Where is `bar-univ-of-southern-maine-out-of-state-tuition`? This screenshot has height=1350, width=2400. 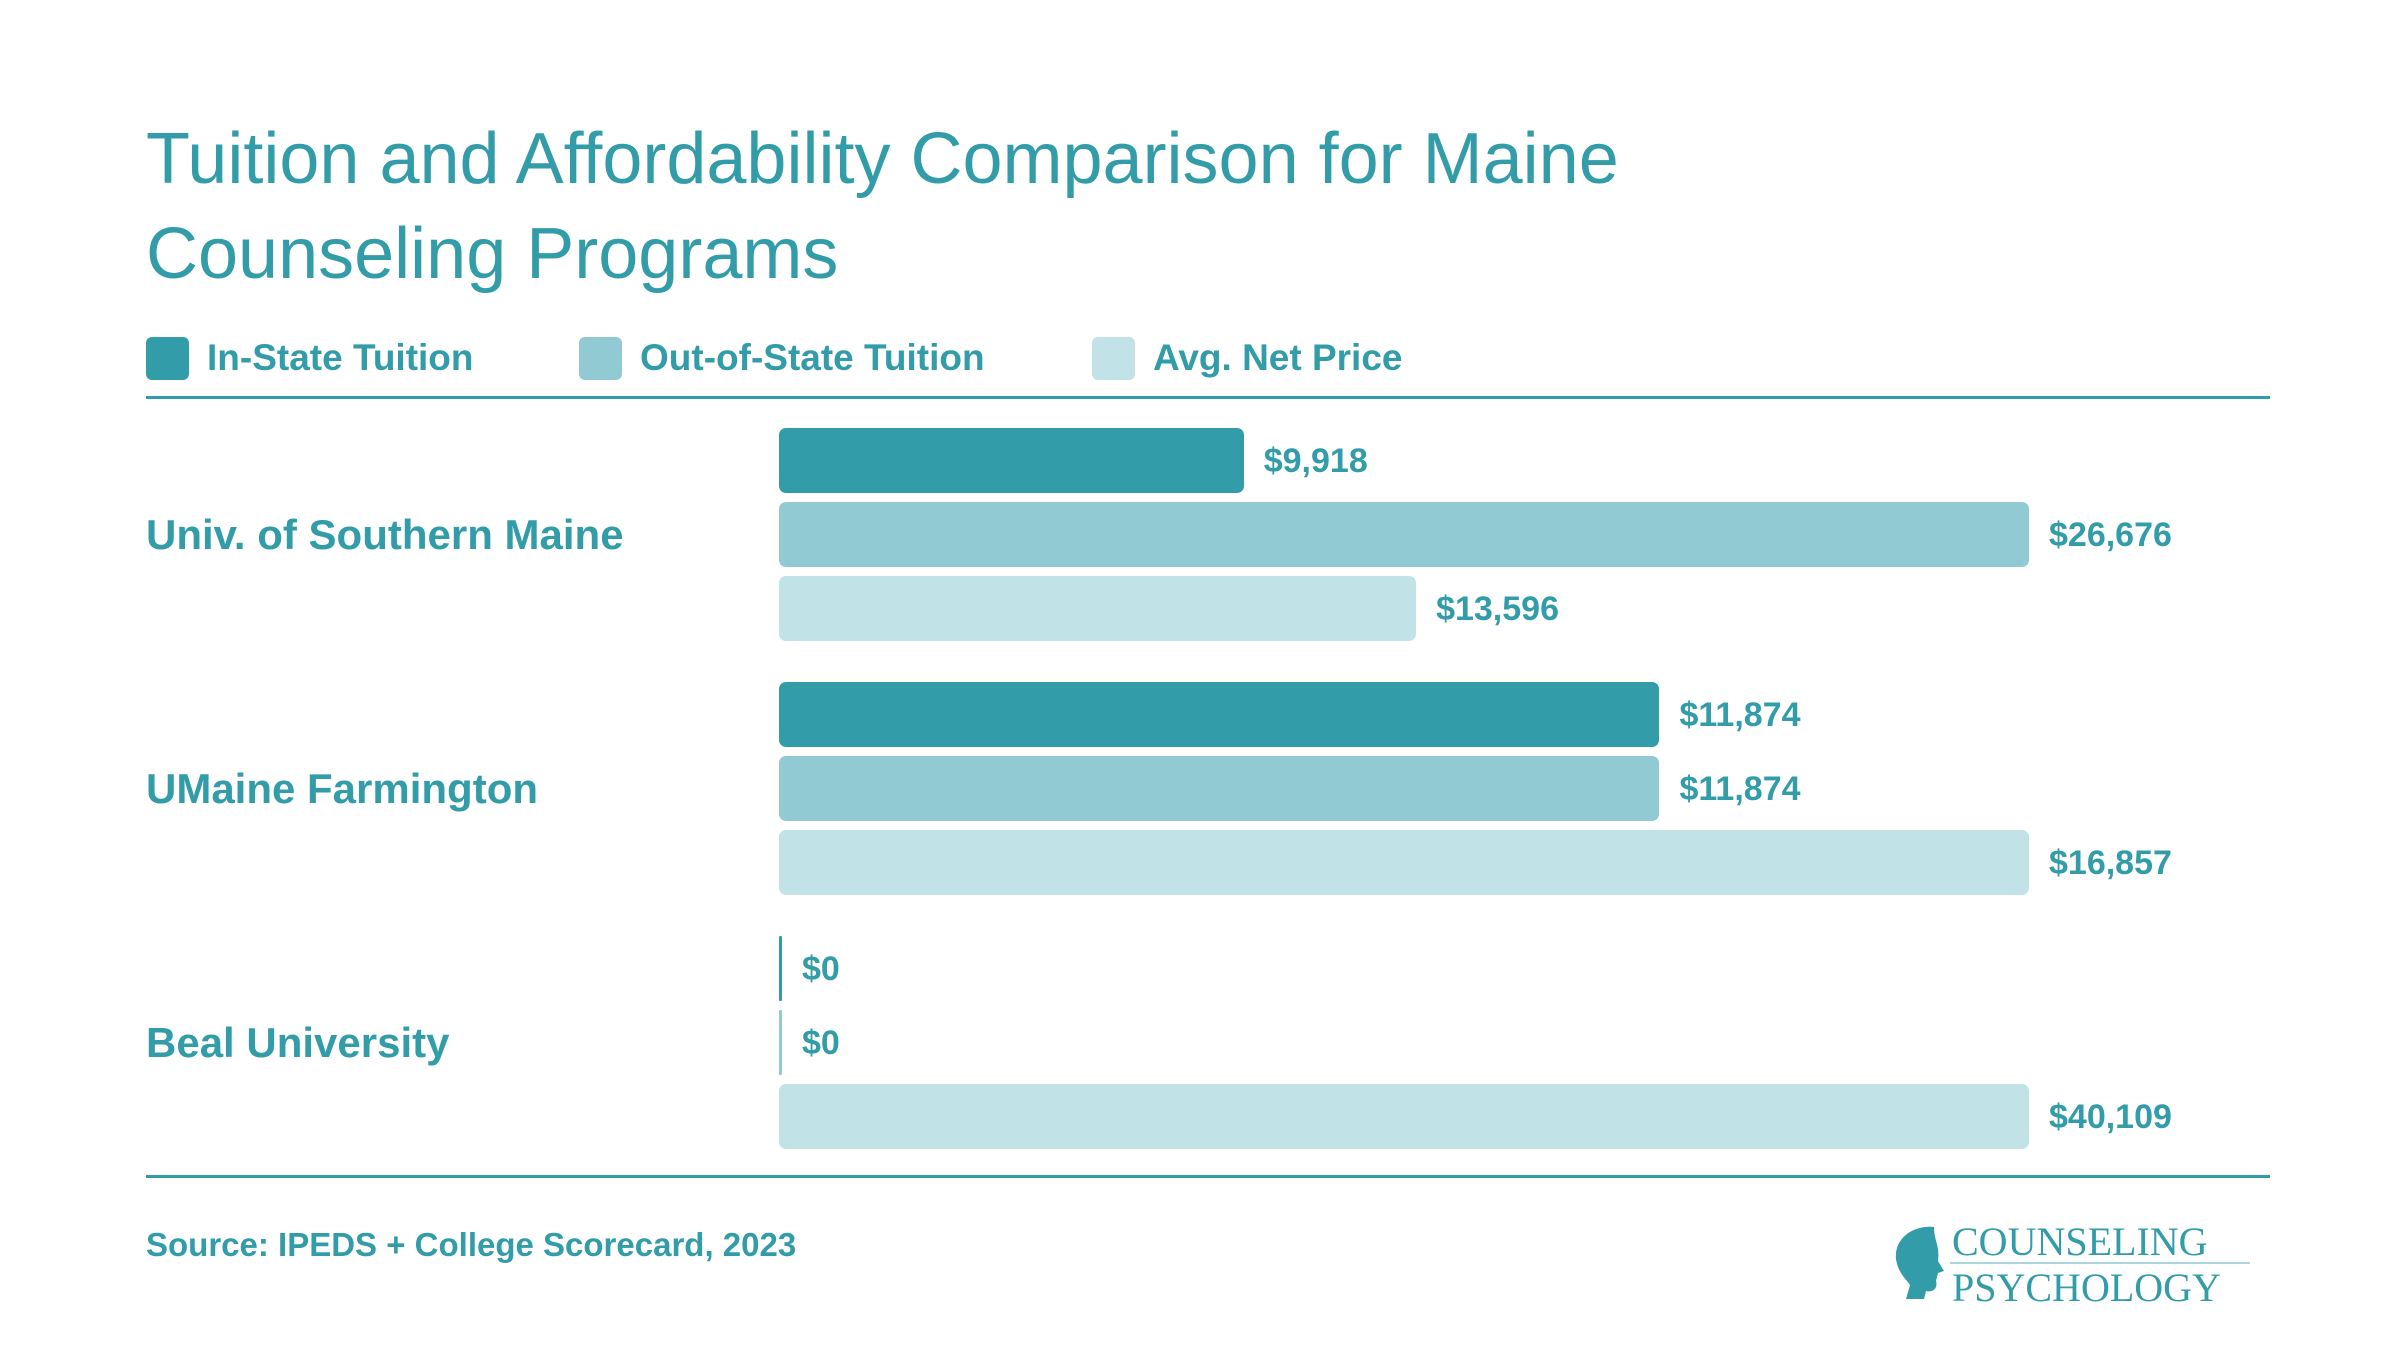
bar-univ-of-southern-maine-out-of-state-tuition is located at coordinates (1404, 534).